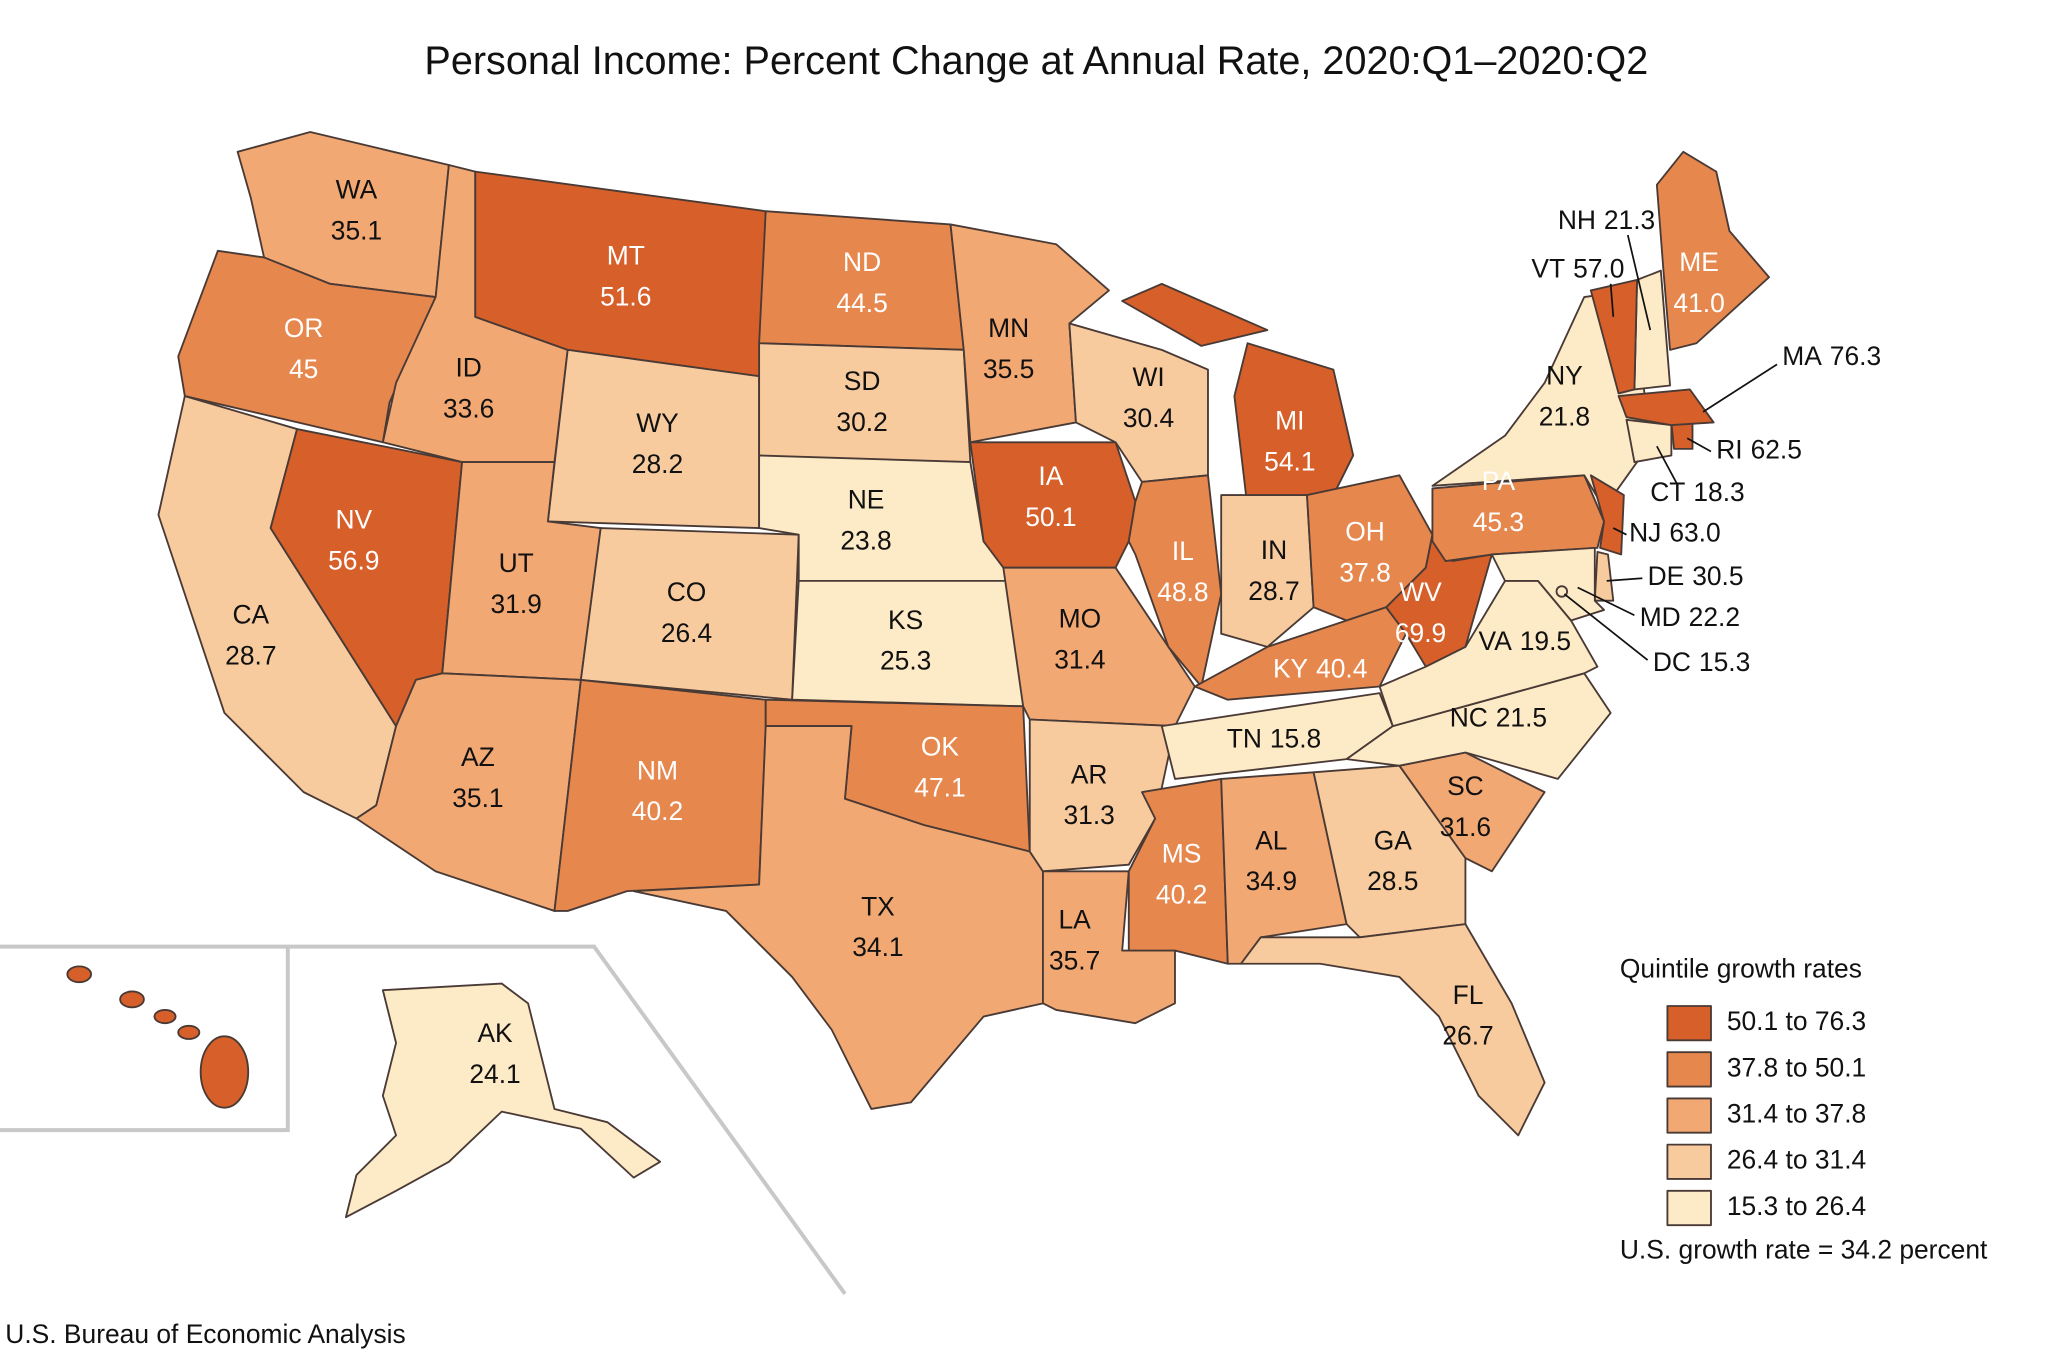 The height and width of the screenshot is (1355, 2070). I want to click on state-name: SD, so click(862, 381).